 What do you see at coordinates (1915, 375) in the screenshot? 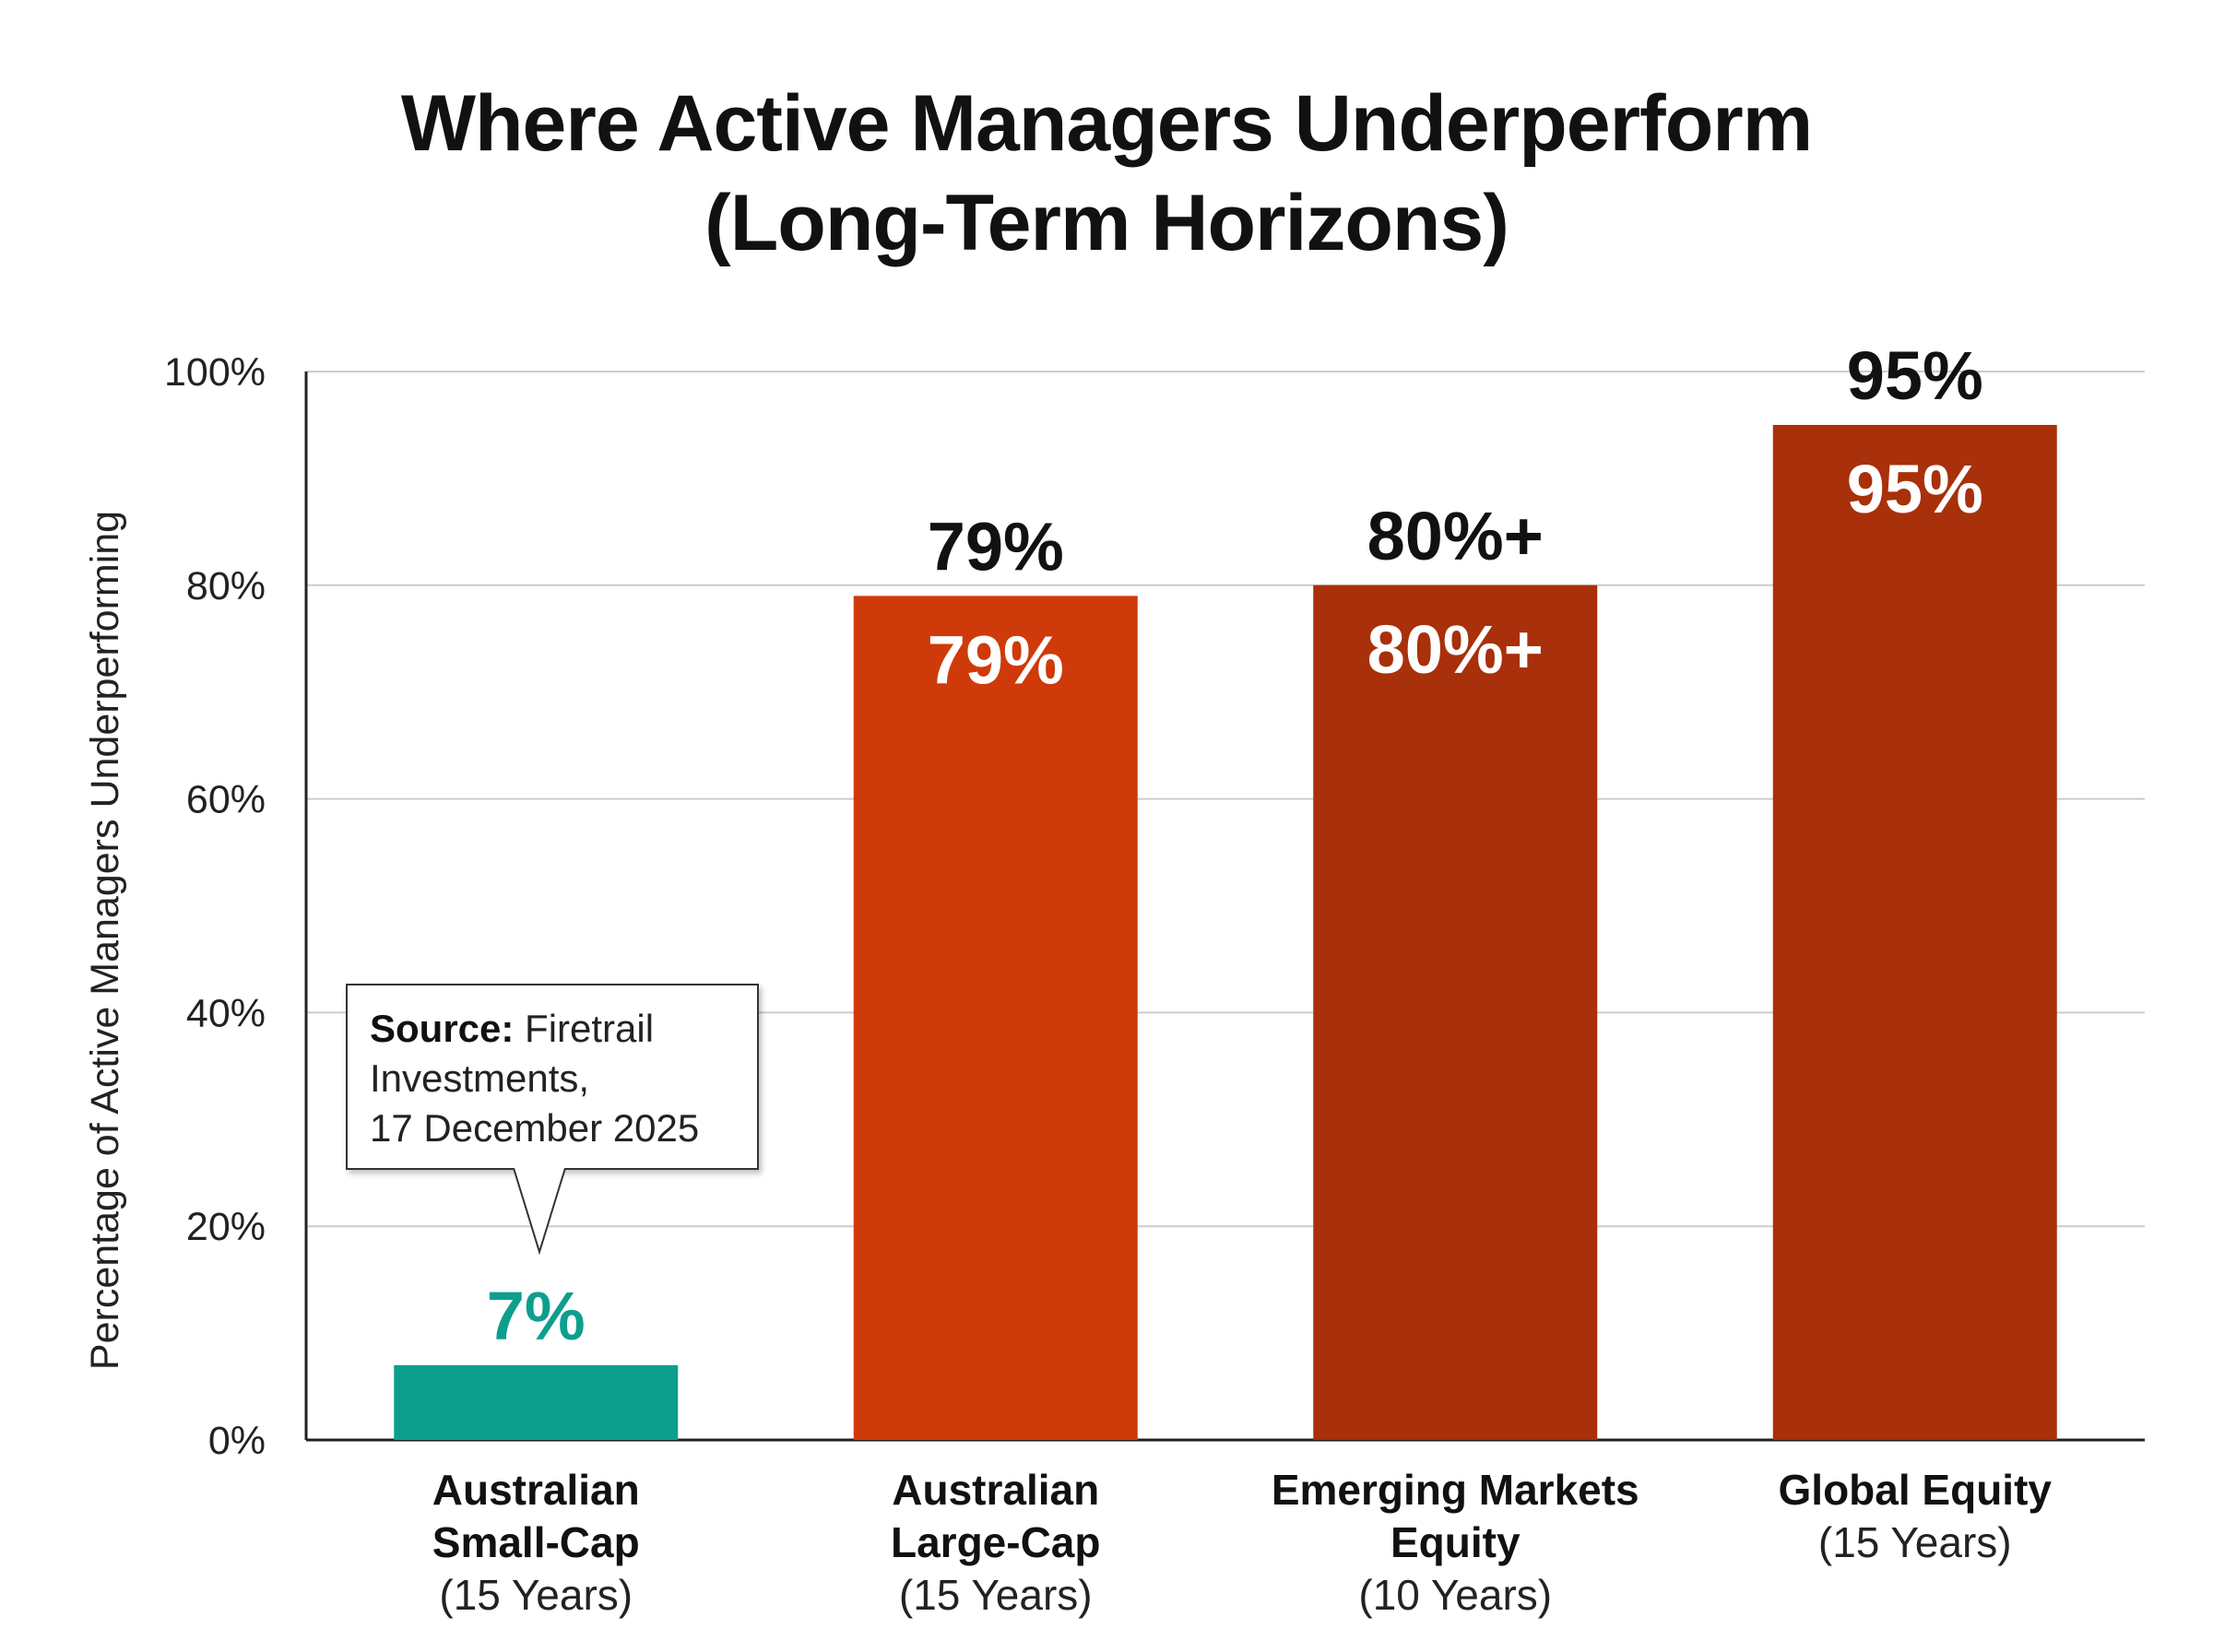
I see `data-label-outside-3: 95%` at bounding box center [1915, 375].